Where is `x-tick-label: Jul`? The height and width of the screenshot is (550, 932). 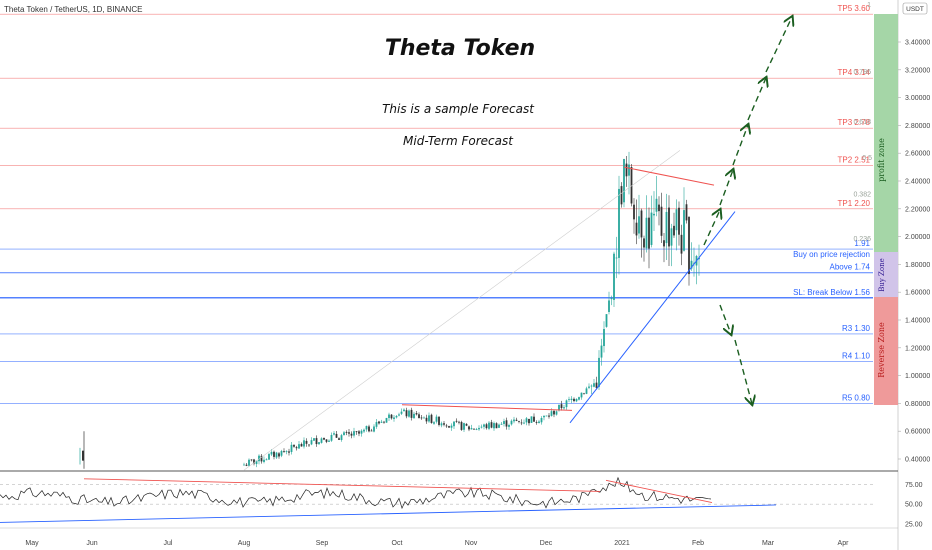
x-tick-label: Jul is located at coordinates (168, 543).